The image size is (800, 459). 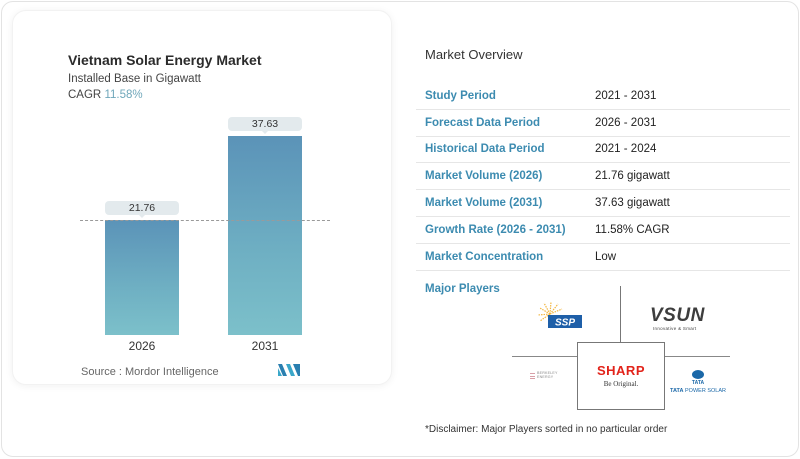 I want to click on row-value: 2021 - 2024, so click(x=626, y=149).